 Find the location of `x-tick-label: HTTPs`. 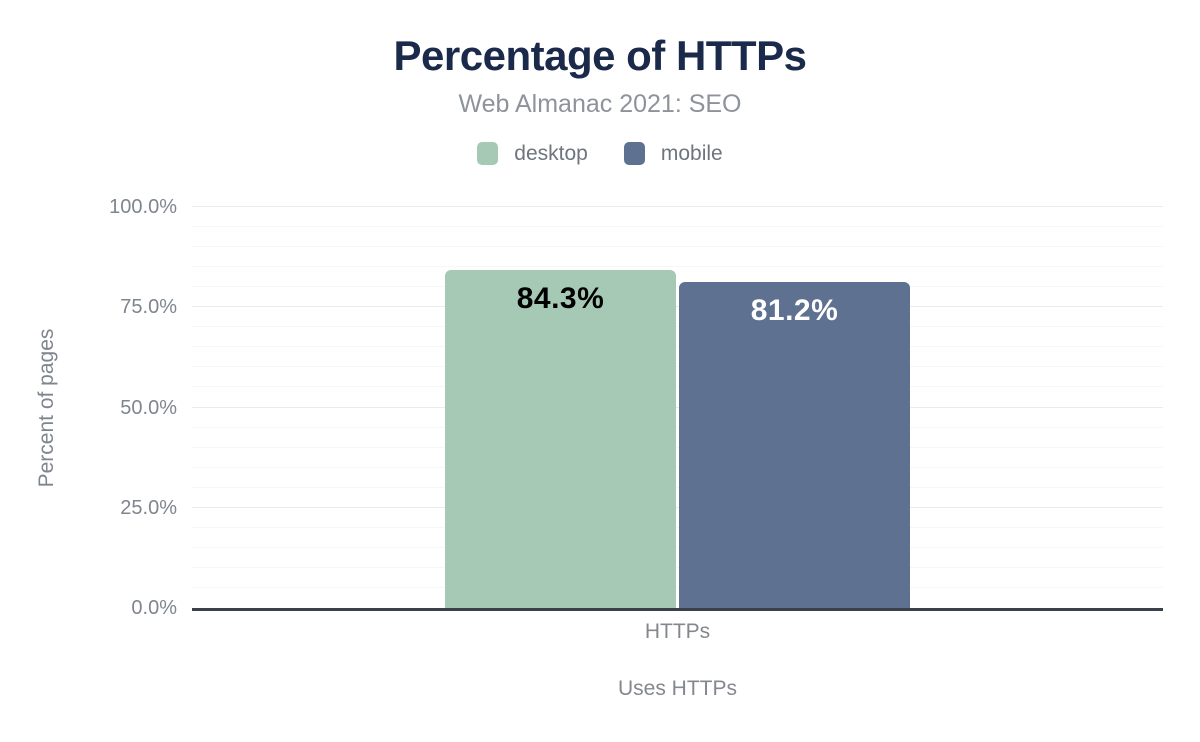

x-tick-label: HTTPs is located at coordinates (677, 631).